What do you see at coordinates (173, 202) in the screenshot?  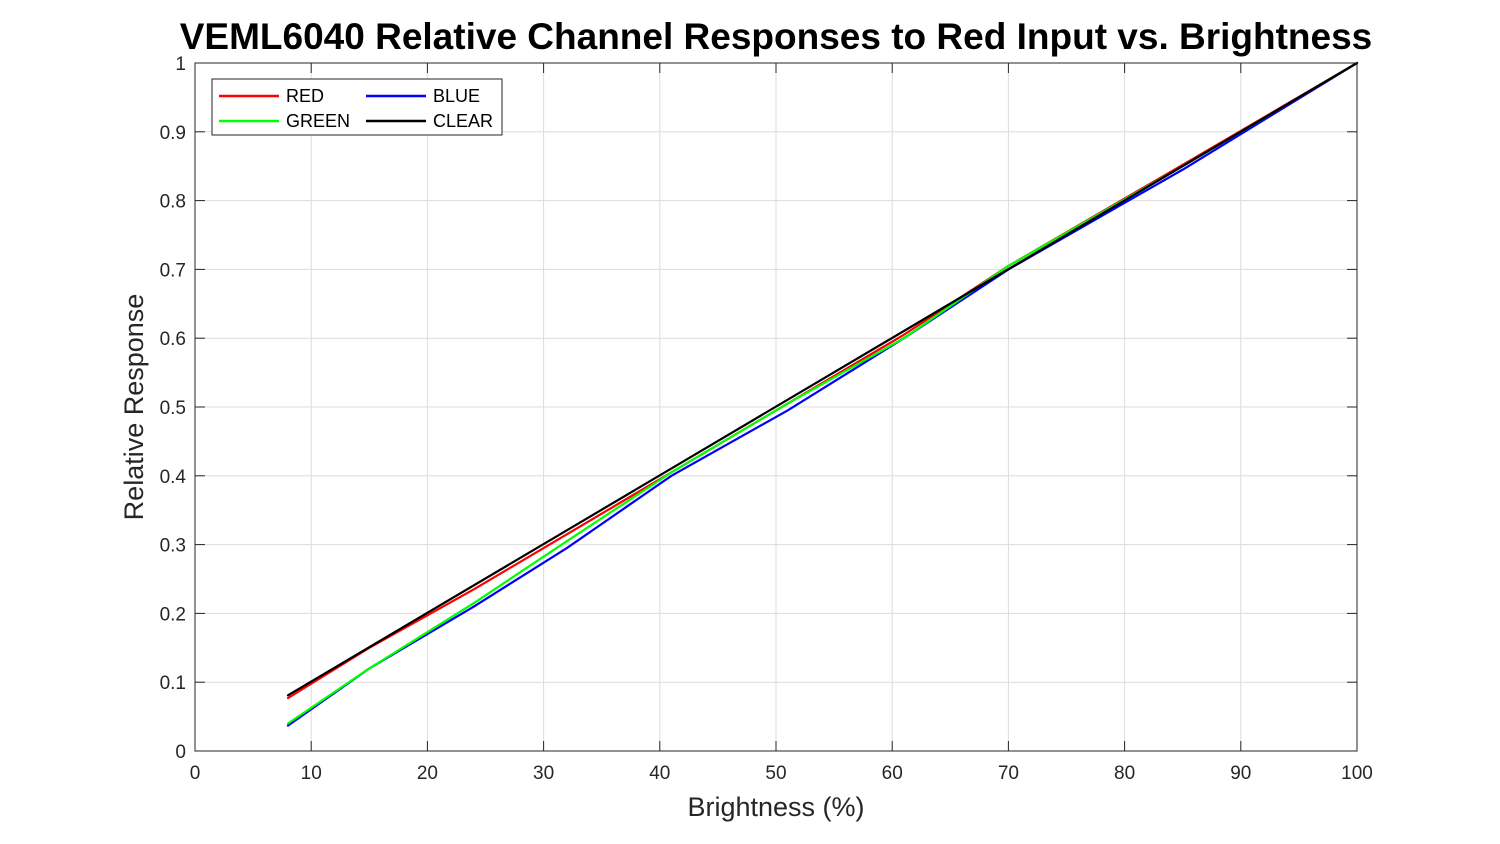 I see `y-tick-label: 0.8` at bounding box center [173, 202].